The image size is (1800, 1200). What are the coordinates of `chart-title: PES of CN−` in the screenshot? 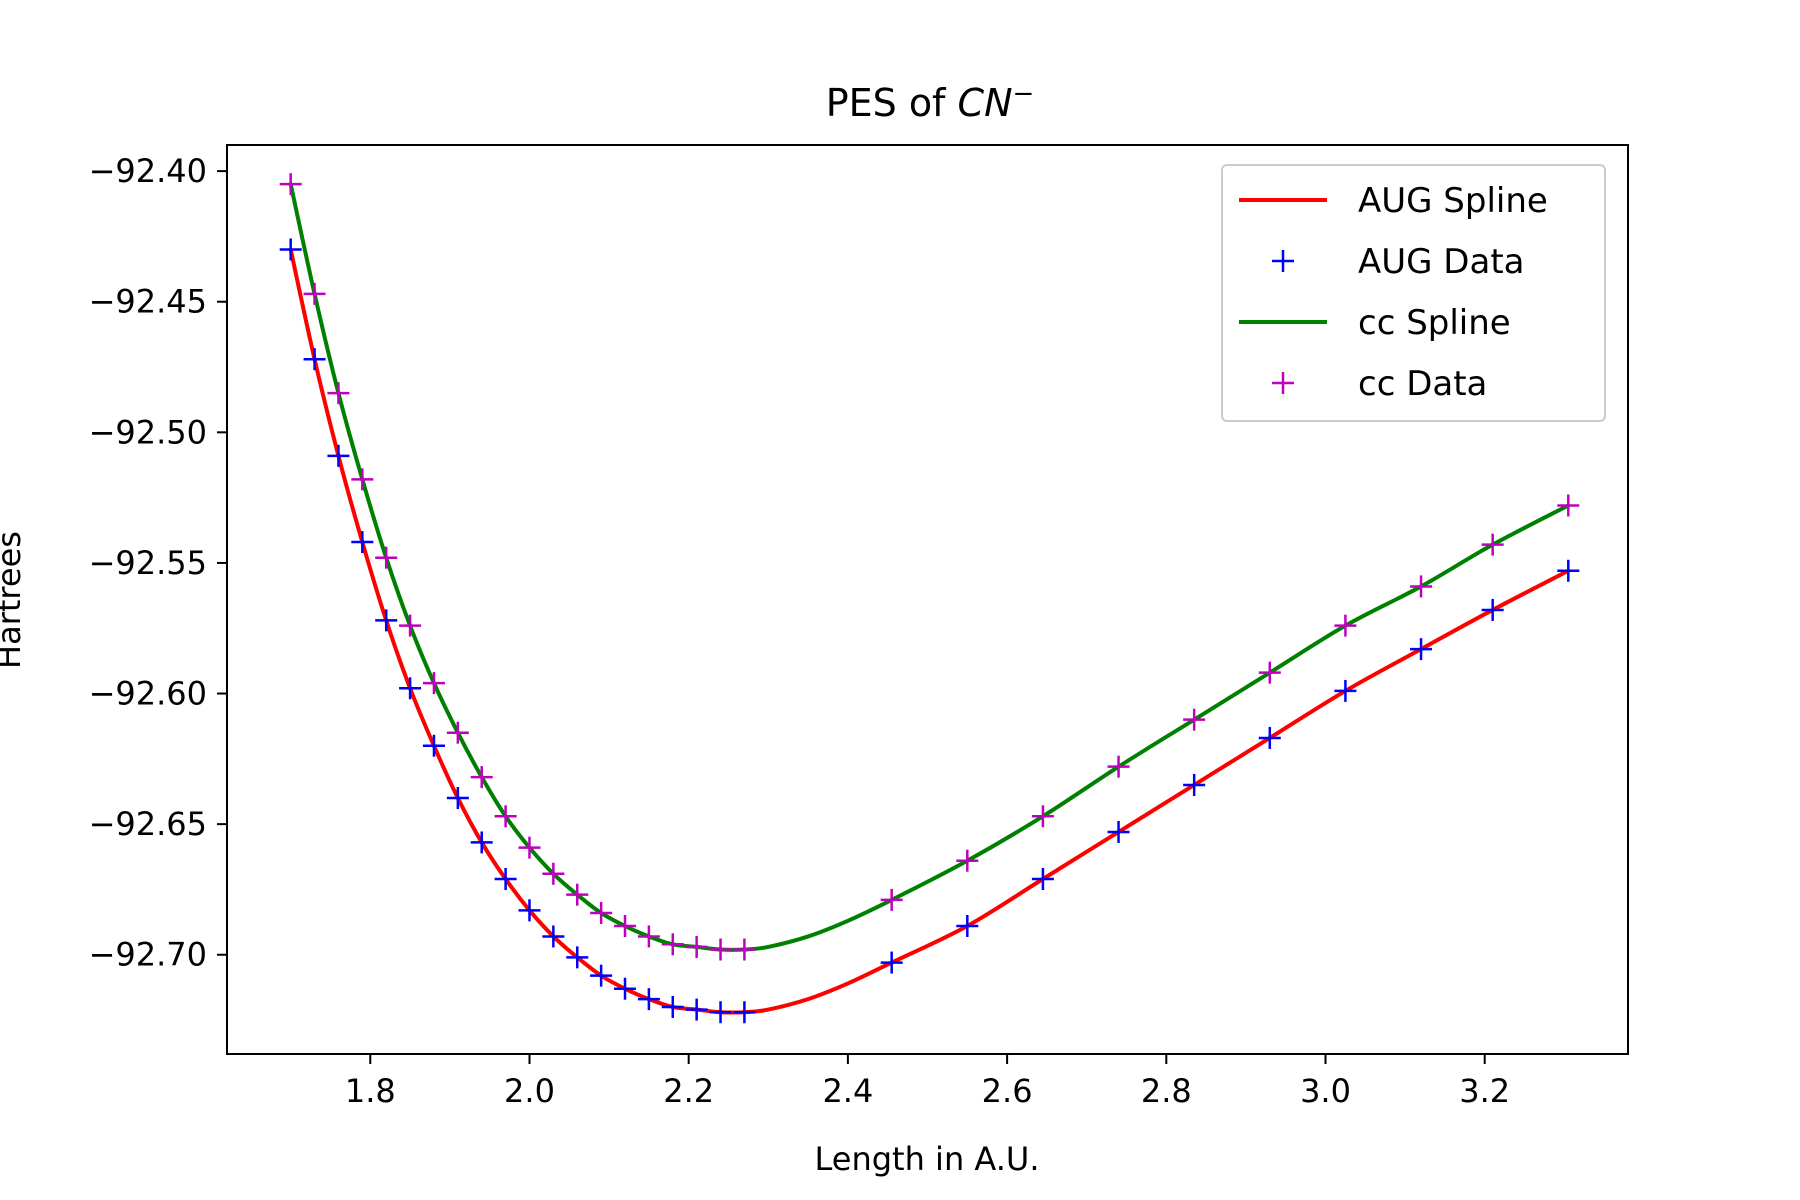 It's located at (930, 102).